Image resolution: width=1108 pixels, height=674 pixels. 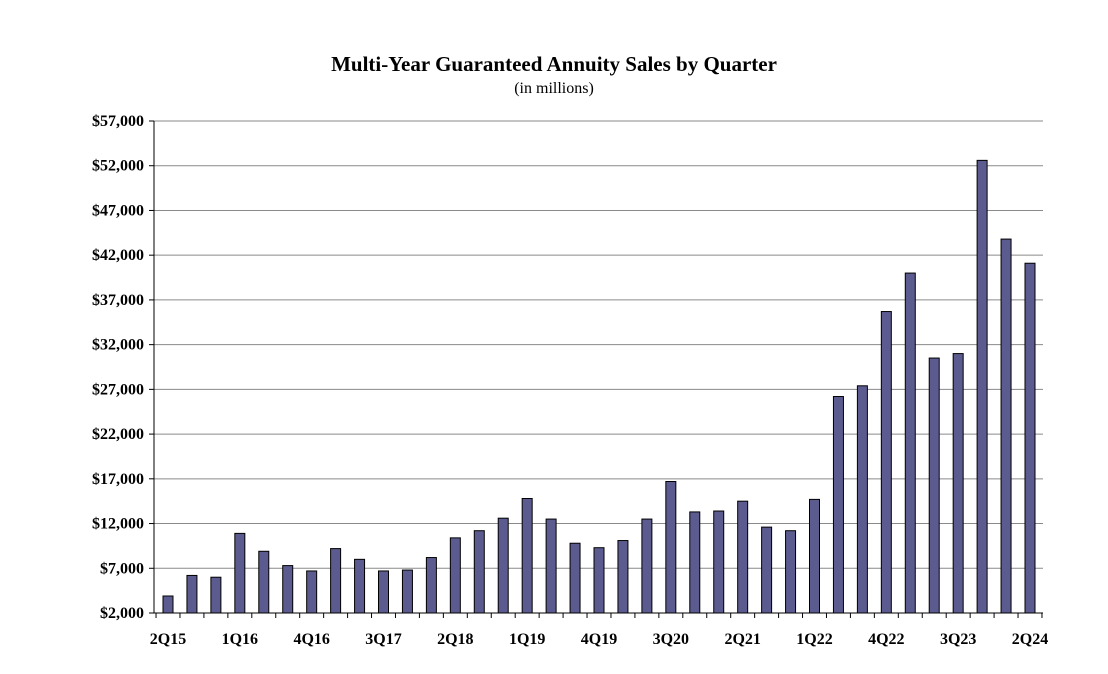 I want to click on bar-2Q19, so click(x=551, y=566).